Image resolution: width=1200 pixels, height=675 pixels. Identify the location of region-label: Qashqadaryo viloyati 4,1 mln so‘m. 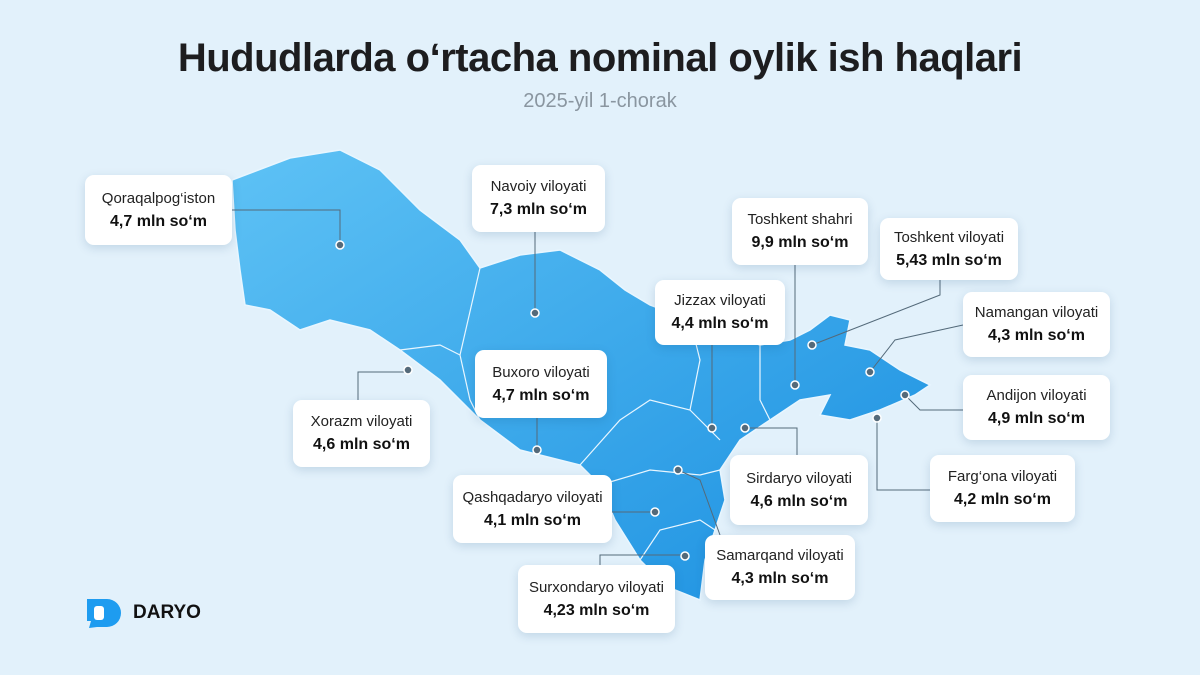
(532, 509).